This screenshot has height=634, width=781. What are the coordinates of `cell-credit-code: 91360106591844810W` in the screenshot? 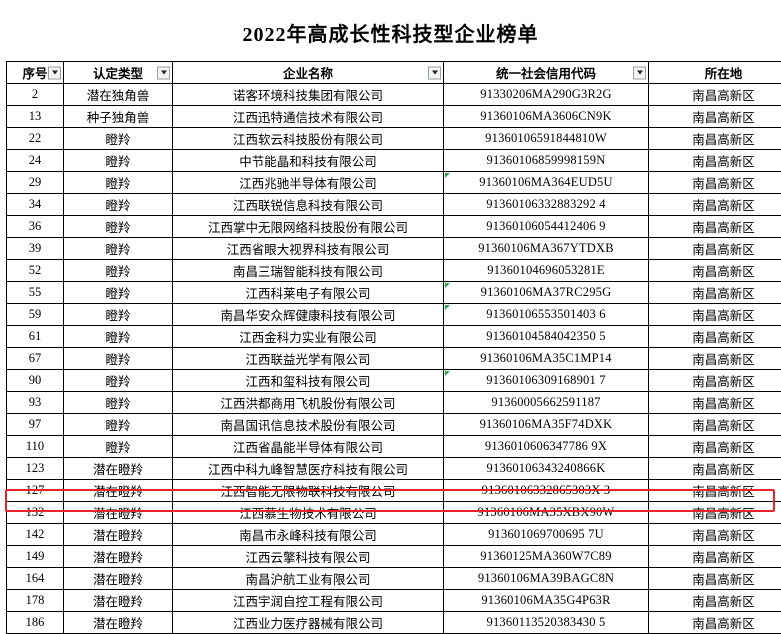 It's located at (546, 139).